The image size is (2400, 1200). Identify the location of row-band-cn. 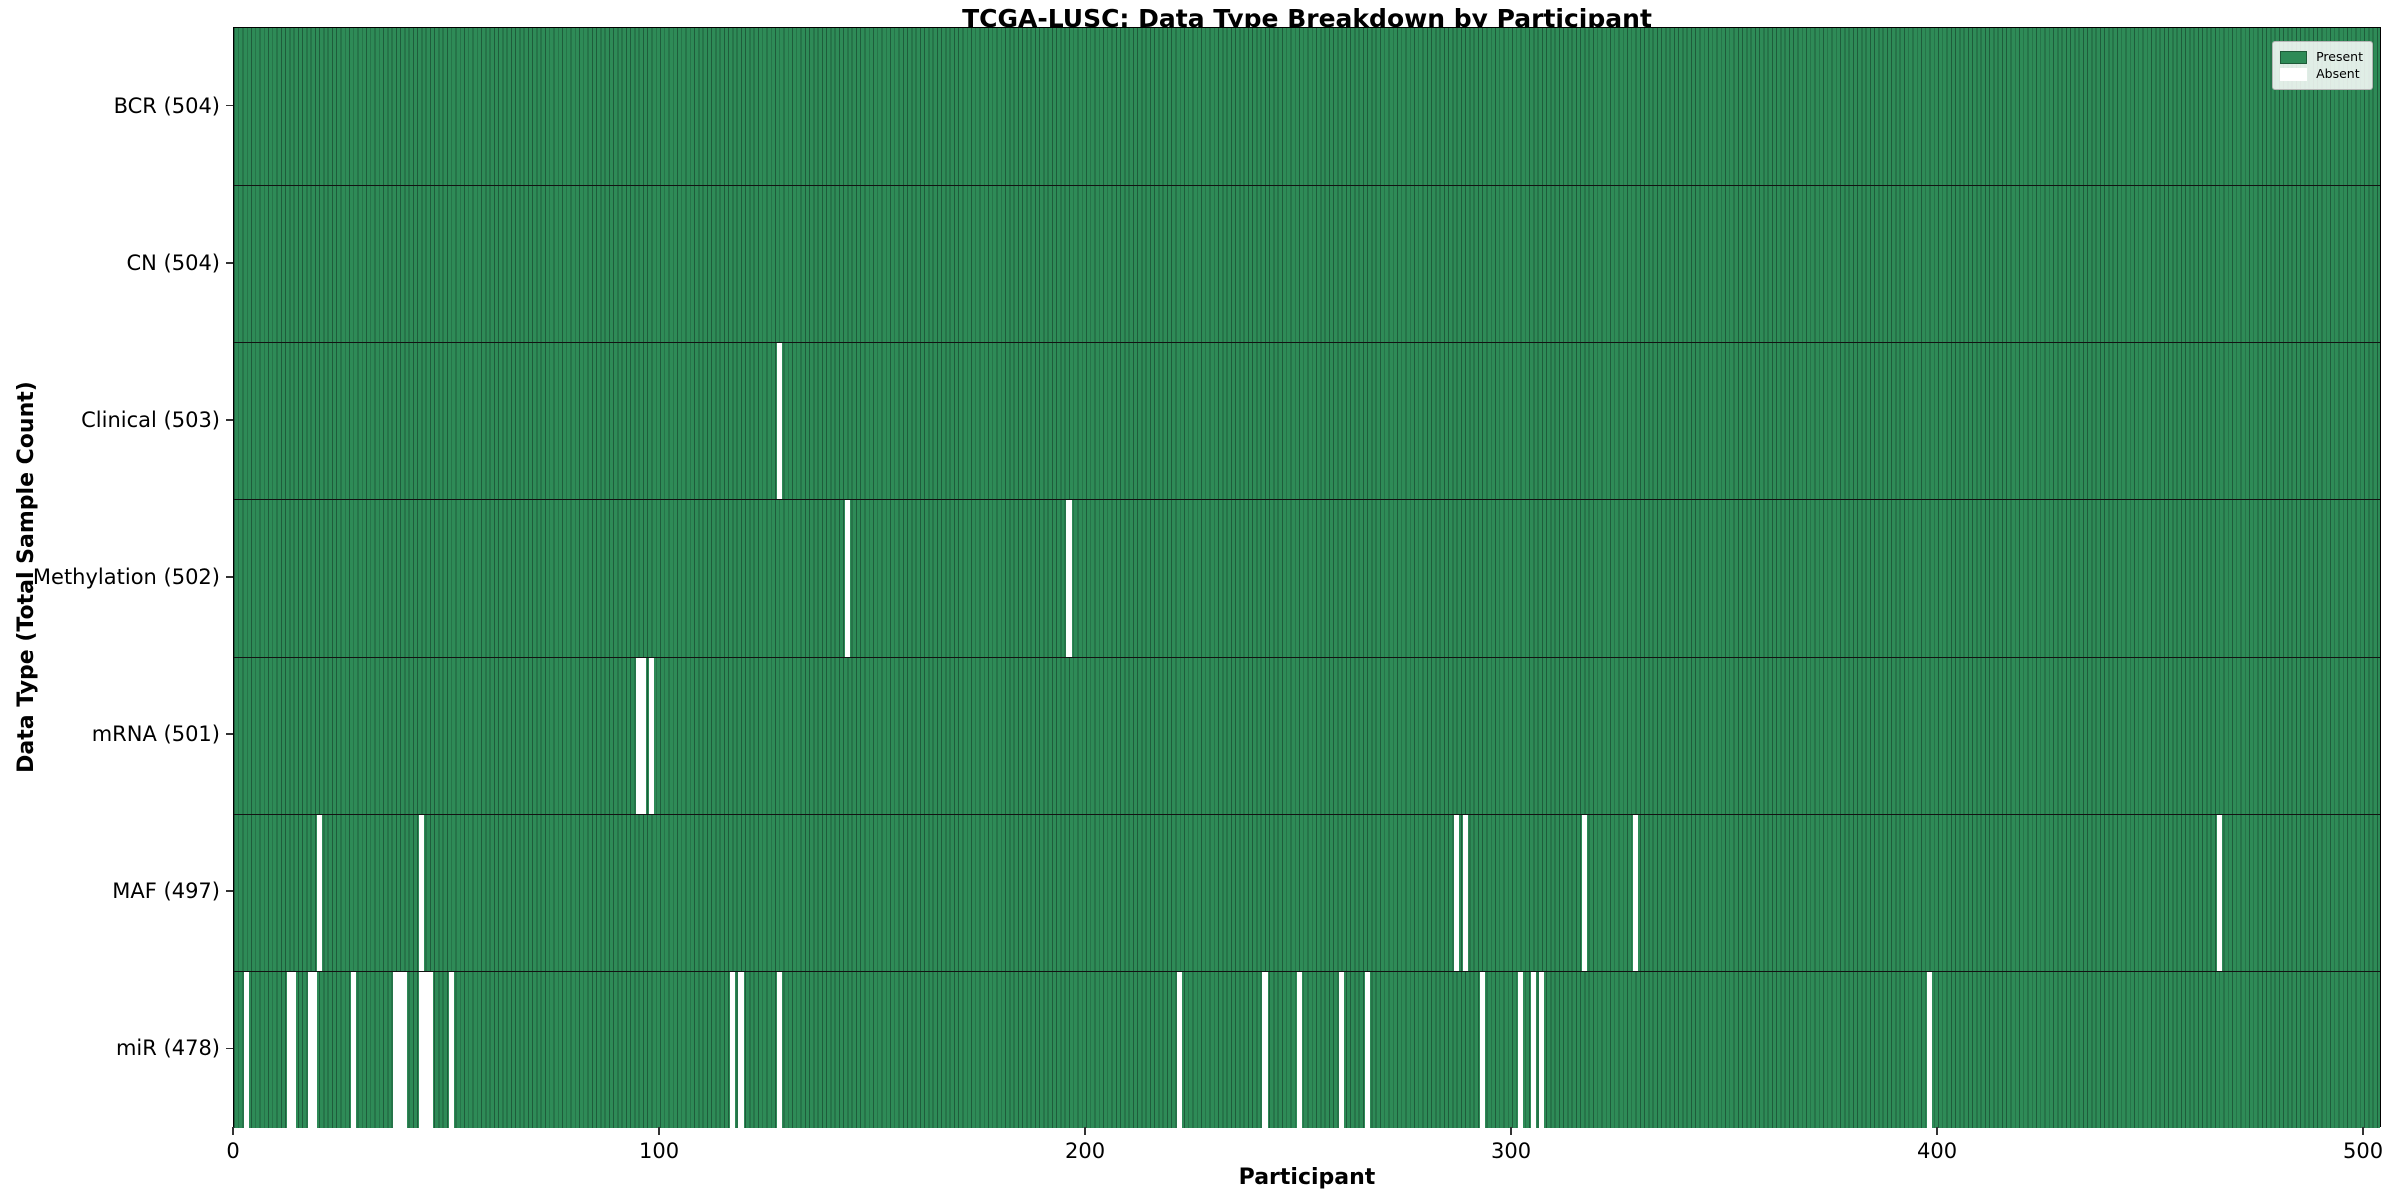
(1307, 264).